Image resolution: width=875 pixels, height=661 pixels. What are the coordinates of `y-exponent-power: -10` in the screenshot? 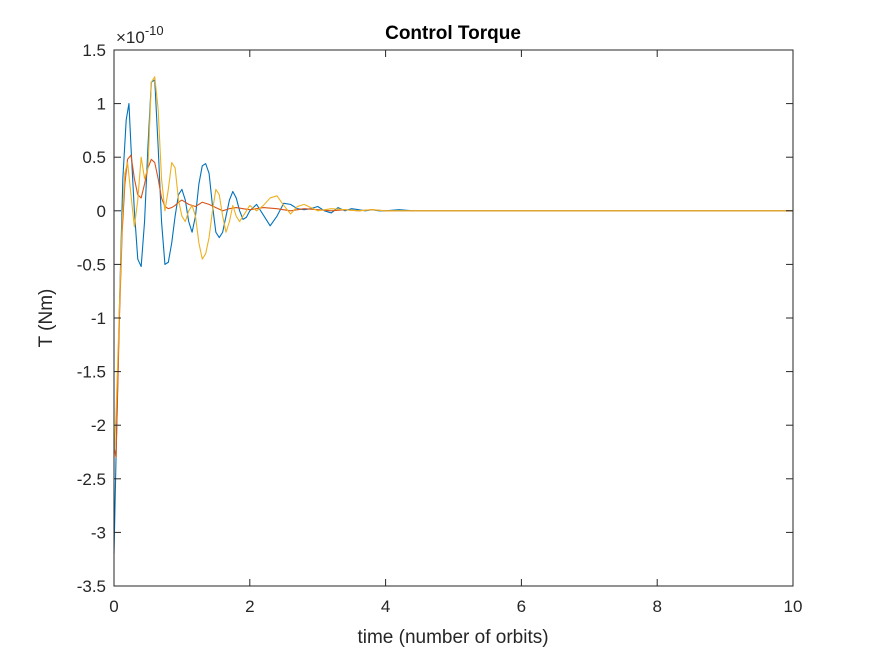 It's located at (154, 30).